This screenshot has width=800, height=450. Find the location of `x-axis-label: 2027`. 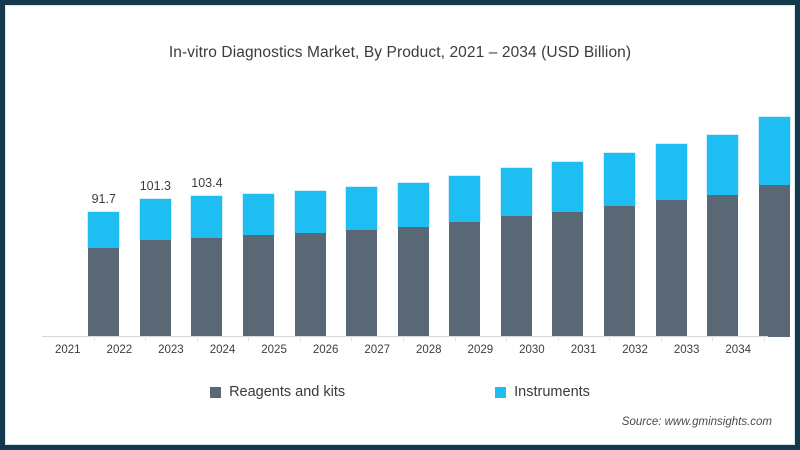

x-axis-label: 2027 is located at coordinates (377, 350).